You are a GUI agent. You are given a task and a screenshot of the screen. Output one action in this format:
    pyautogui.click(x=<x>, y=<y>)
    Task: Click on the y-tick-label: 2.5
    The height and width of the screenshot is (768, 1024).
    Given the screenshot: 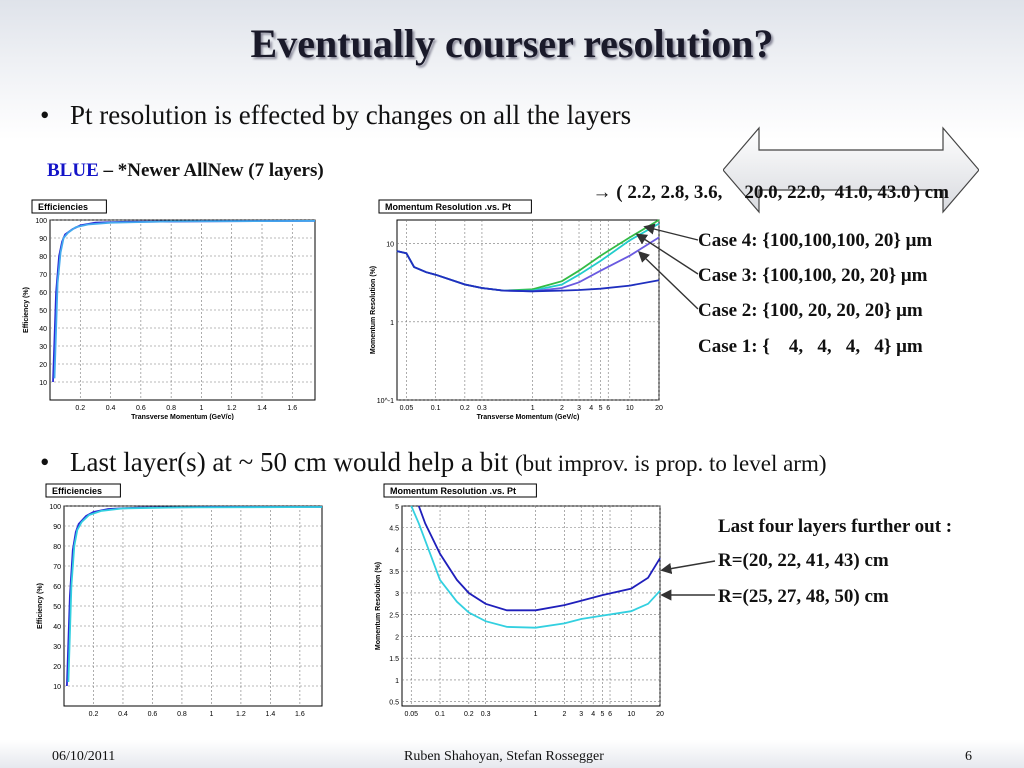 What is the action you would take?
    pyautogui.click(x=394, y=616)
    